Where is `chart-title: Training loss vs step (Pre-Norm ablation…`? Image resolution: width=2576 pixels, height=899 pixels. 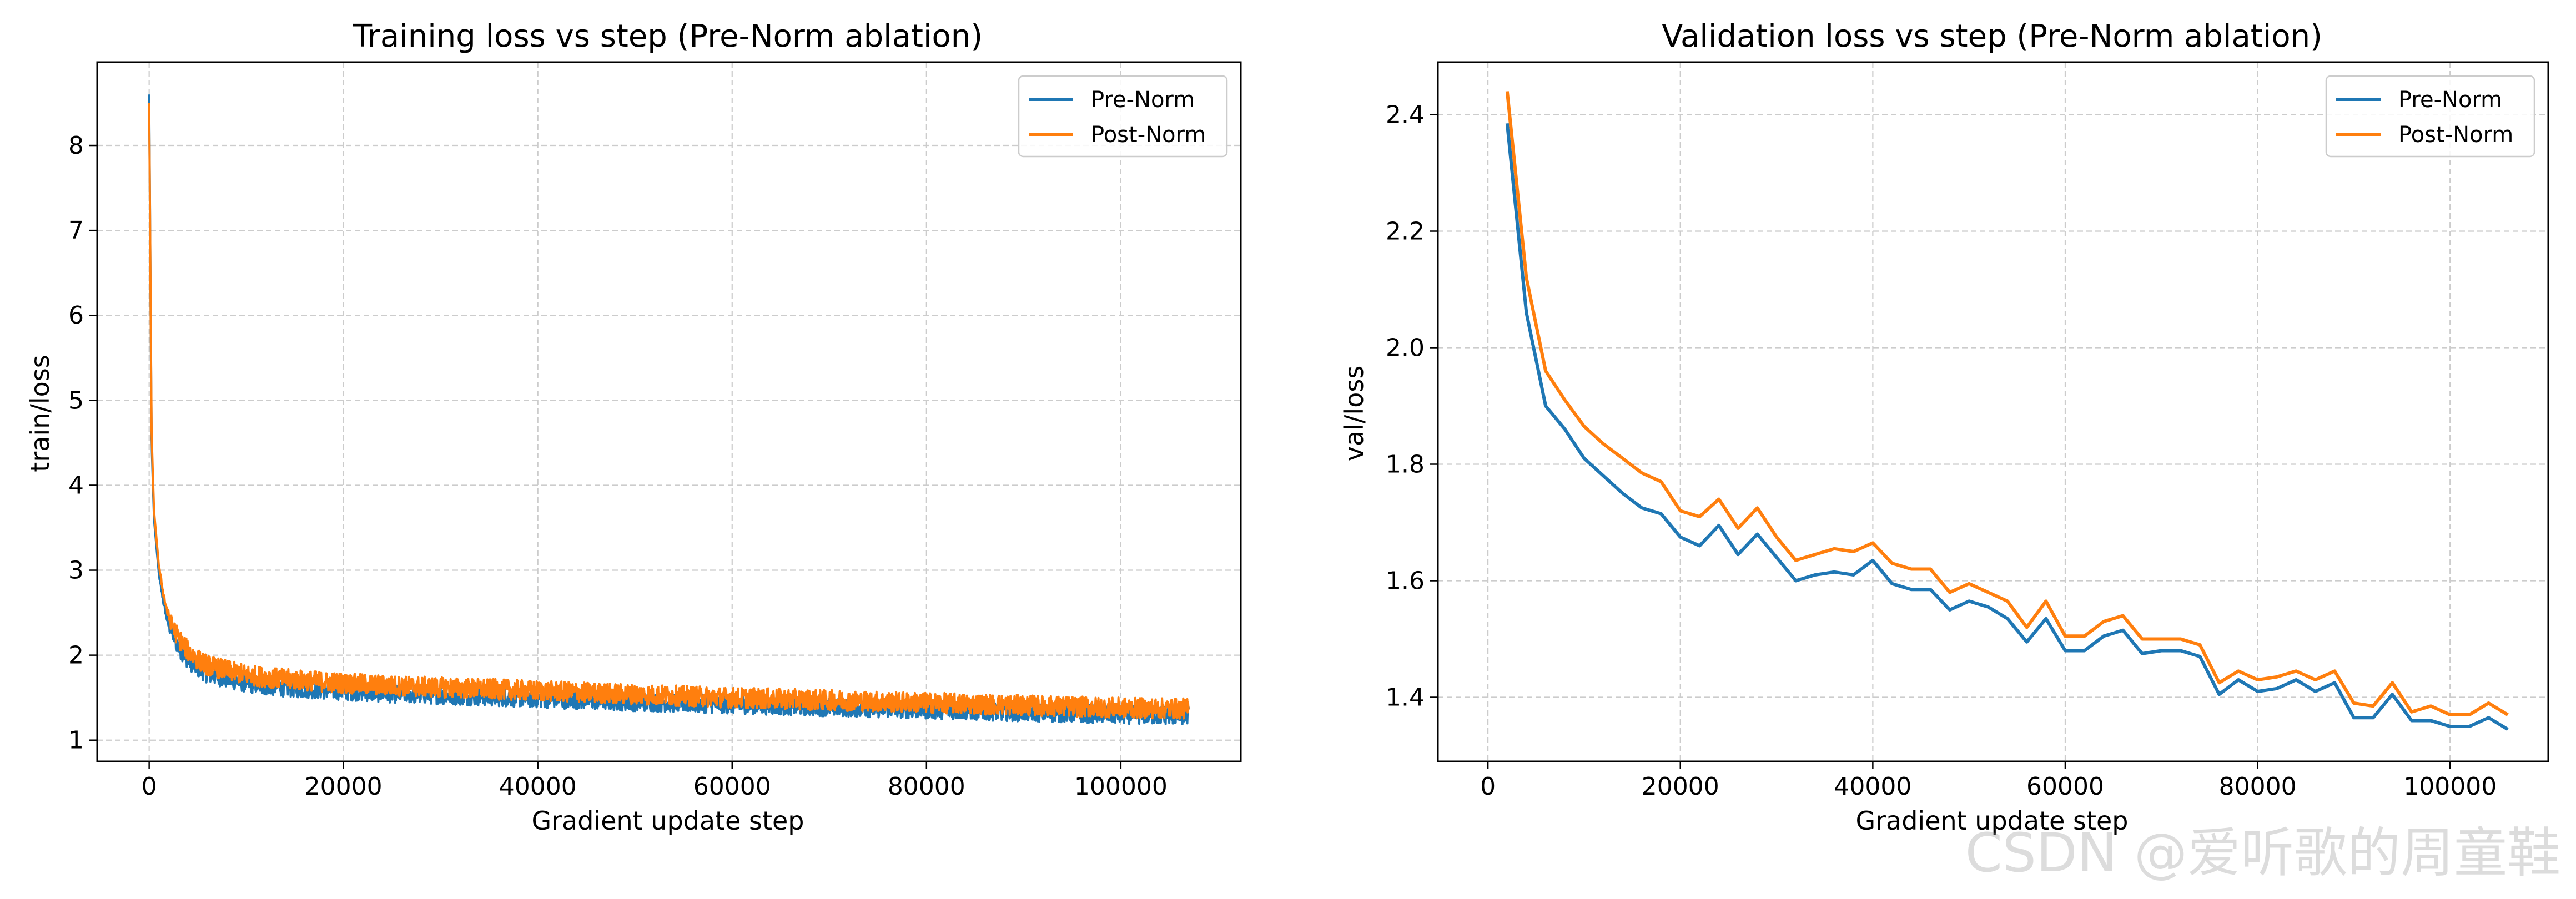 chart-title: Training loss vs step (Pre-Norm ablation… is located at coordinates (668, 36).